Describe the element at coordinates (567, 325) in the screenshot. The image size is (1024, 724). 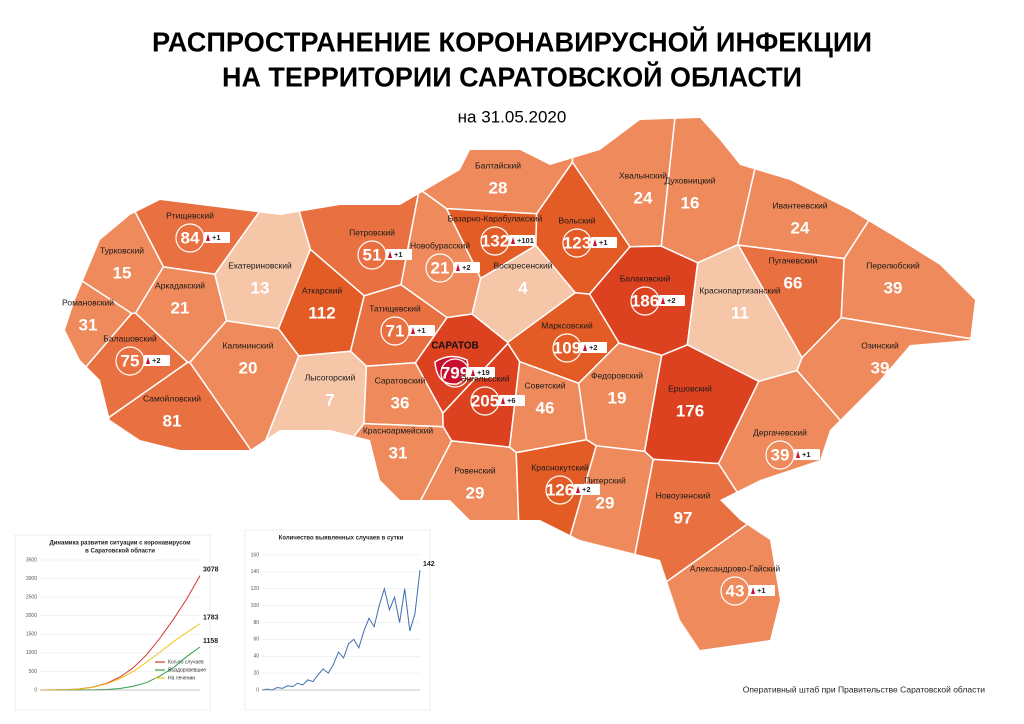
I see `district-name: Марксовский` at that location.